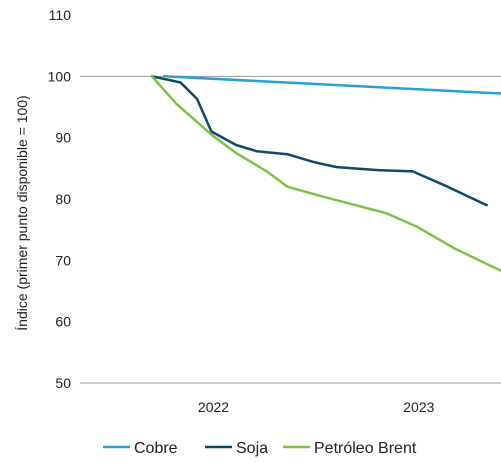 This screenshot has width=501, height=463. I want to click on y-tick-label: 110, so click(60, 15).